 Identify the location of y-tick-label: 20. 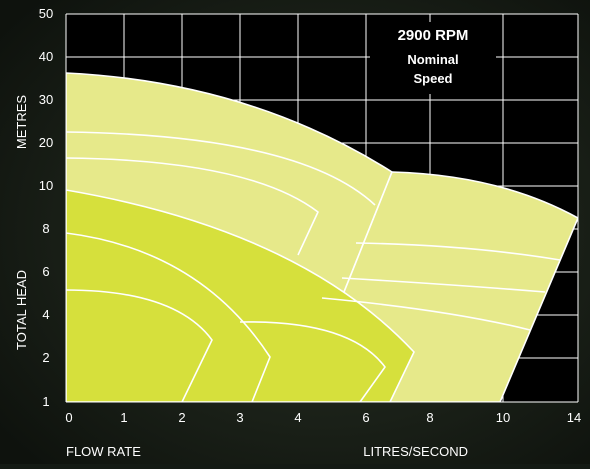
(46, 142).